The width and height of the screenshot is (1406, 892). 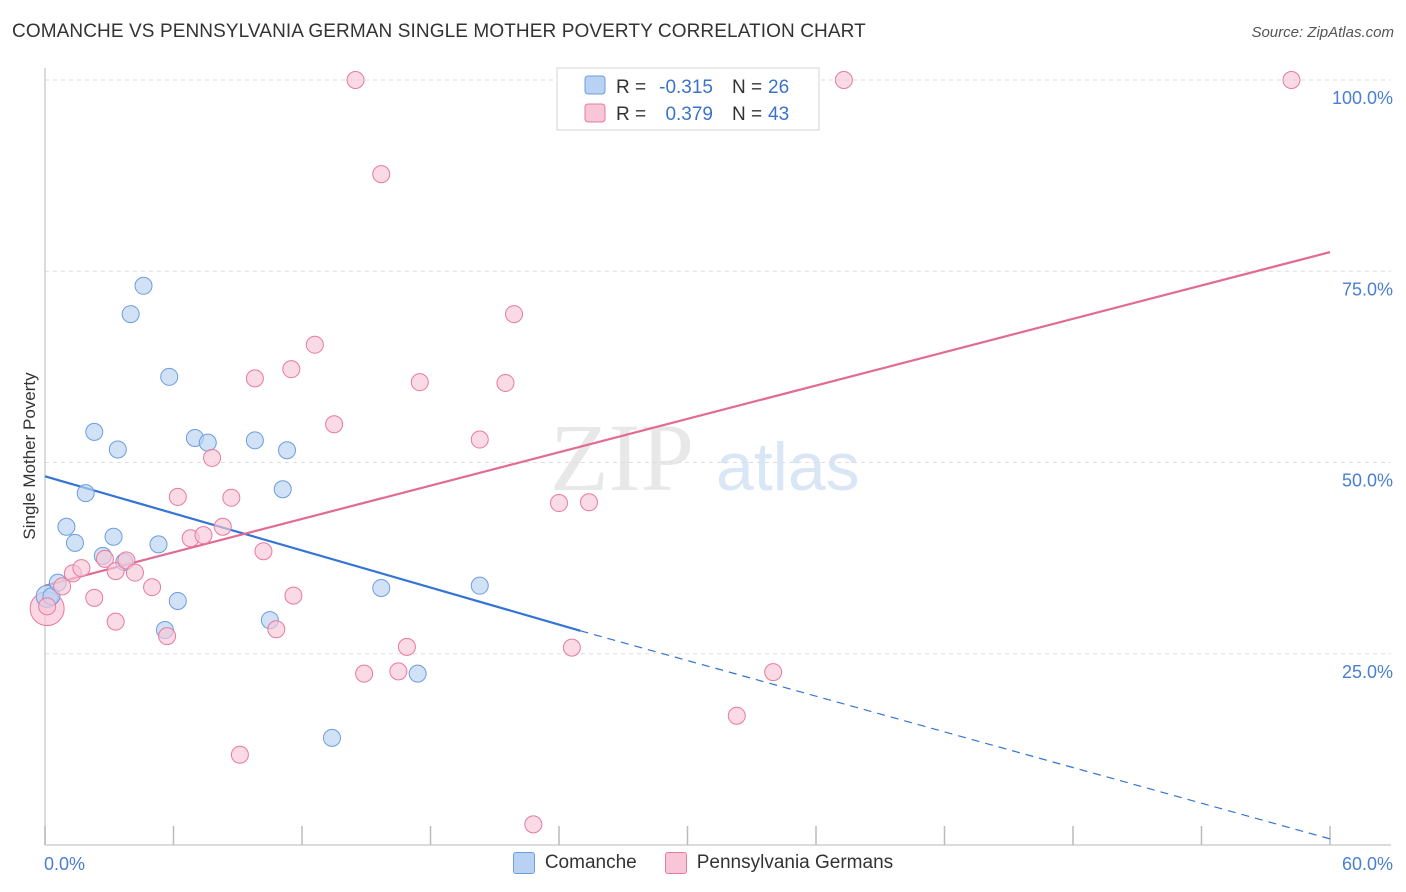 What do you see at coordinates (631, 87) in the screenshot?
I see `legend-r-label-1: R =` at bounding box center [631, 87].